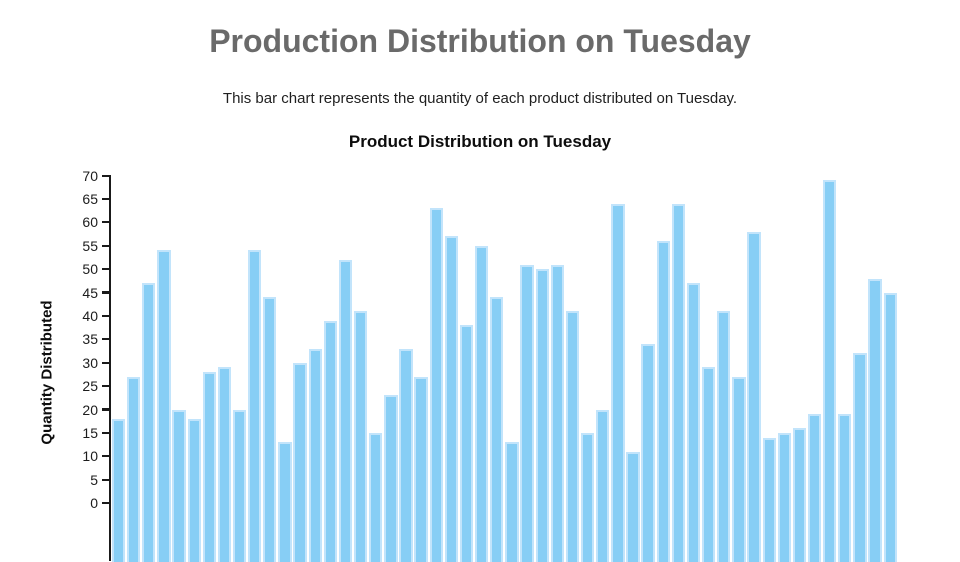 The image size is (960, 562). Describe the element at coordinates (77, 316) in the screenshot. I see `y-tick-label: 40` at that location.